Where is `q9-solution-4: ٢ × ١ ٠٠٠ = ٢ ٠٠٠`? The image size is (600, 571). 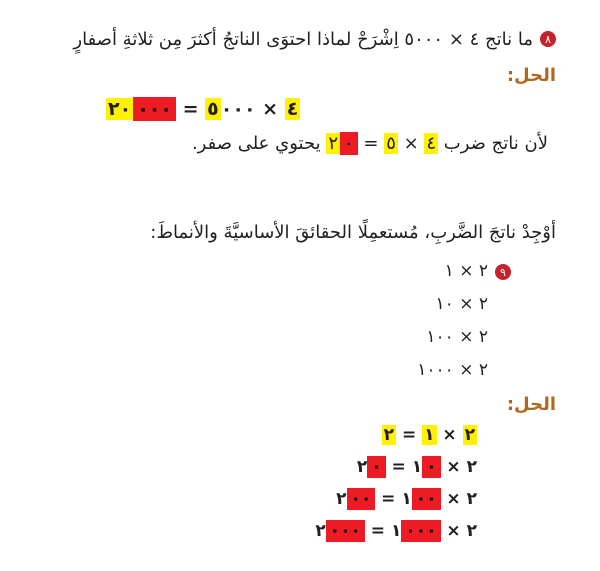
q9-solution-4: ٢ × ١ ٠٠٠ = ٢ ٠٠٠ is located at coordinates (248, 531).